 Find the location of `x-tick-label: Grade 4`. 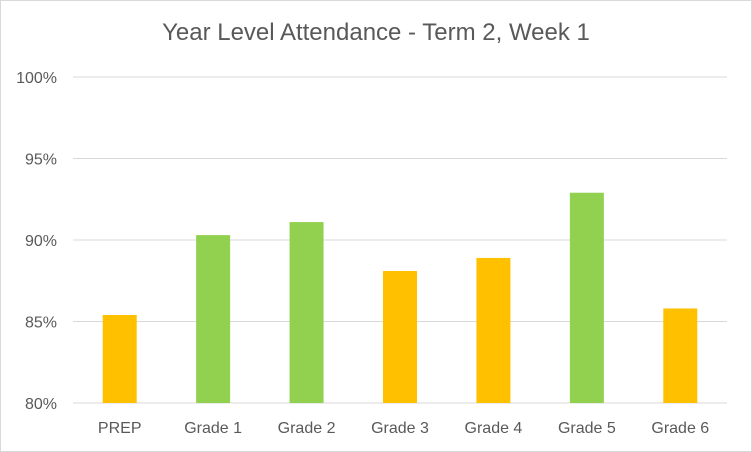

x-tick-label: Grade 4 is located at coordinates (494, 428).